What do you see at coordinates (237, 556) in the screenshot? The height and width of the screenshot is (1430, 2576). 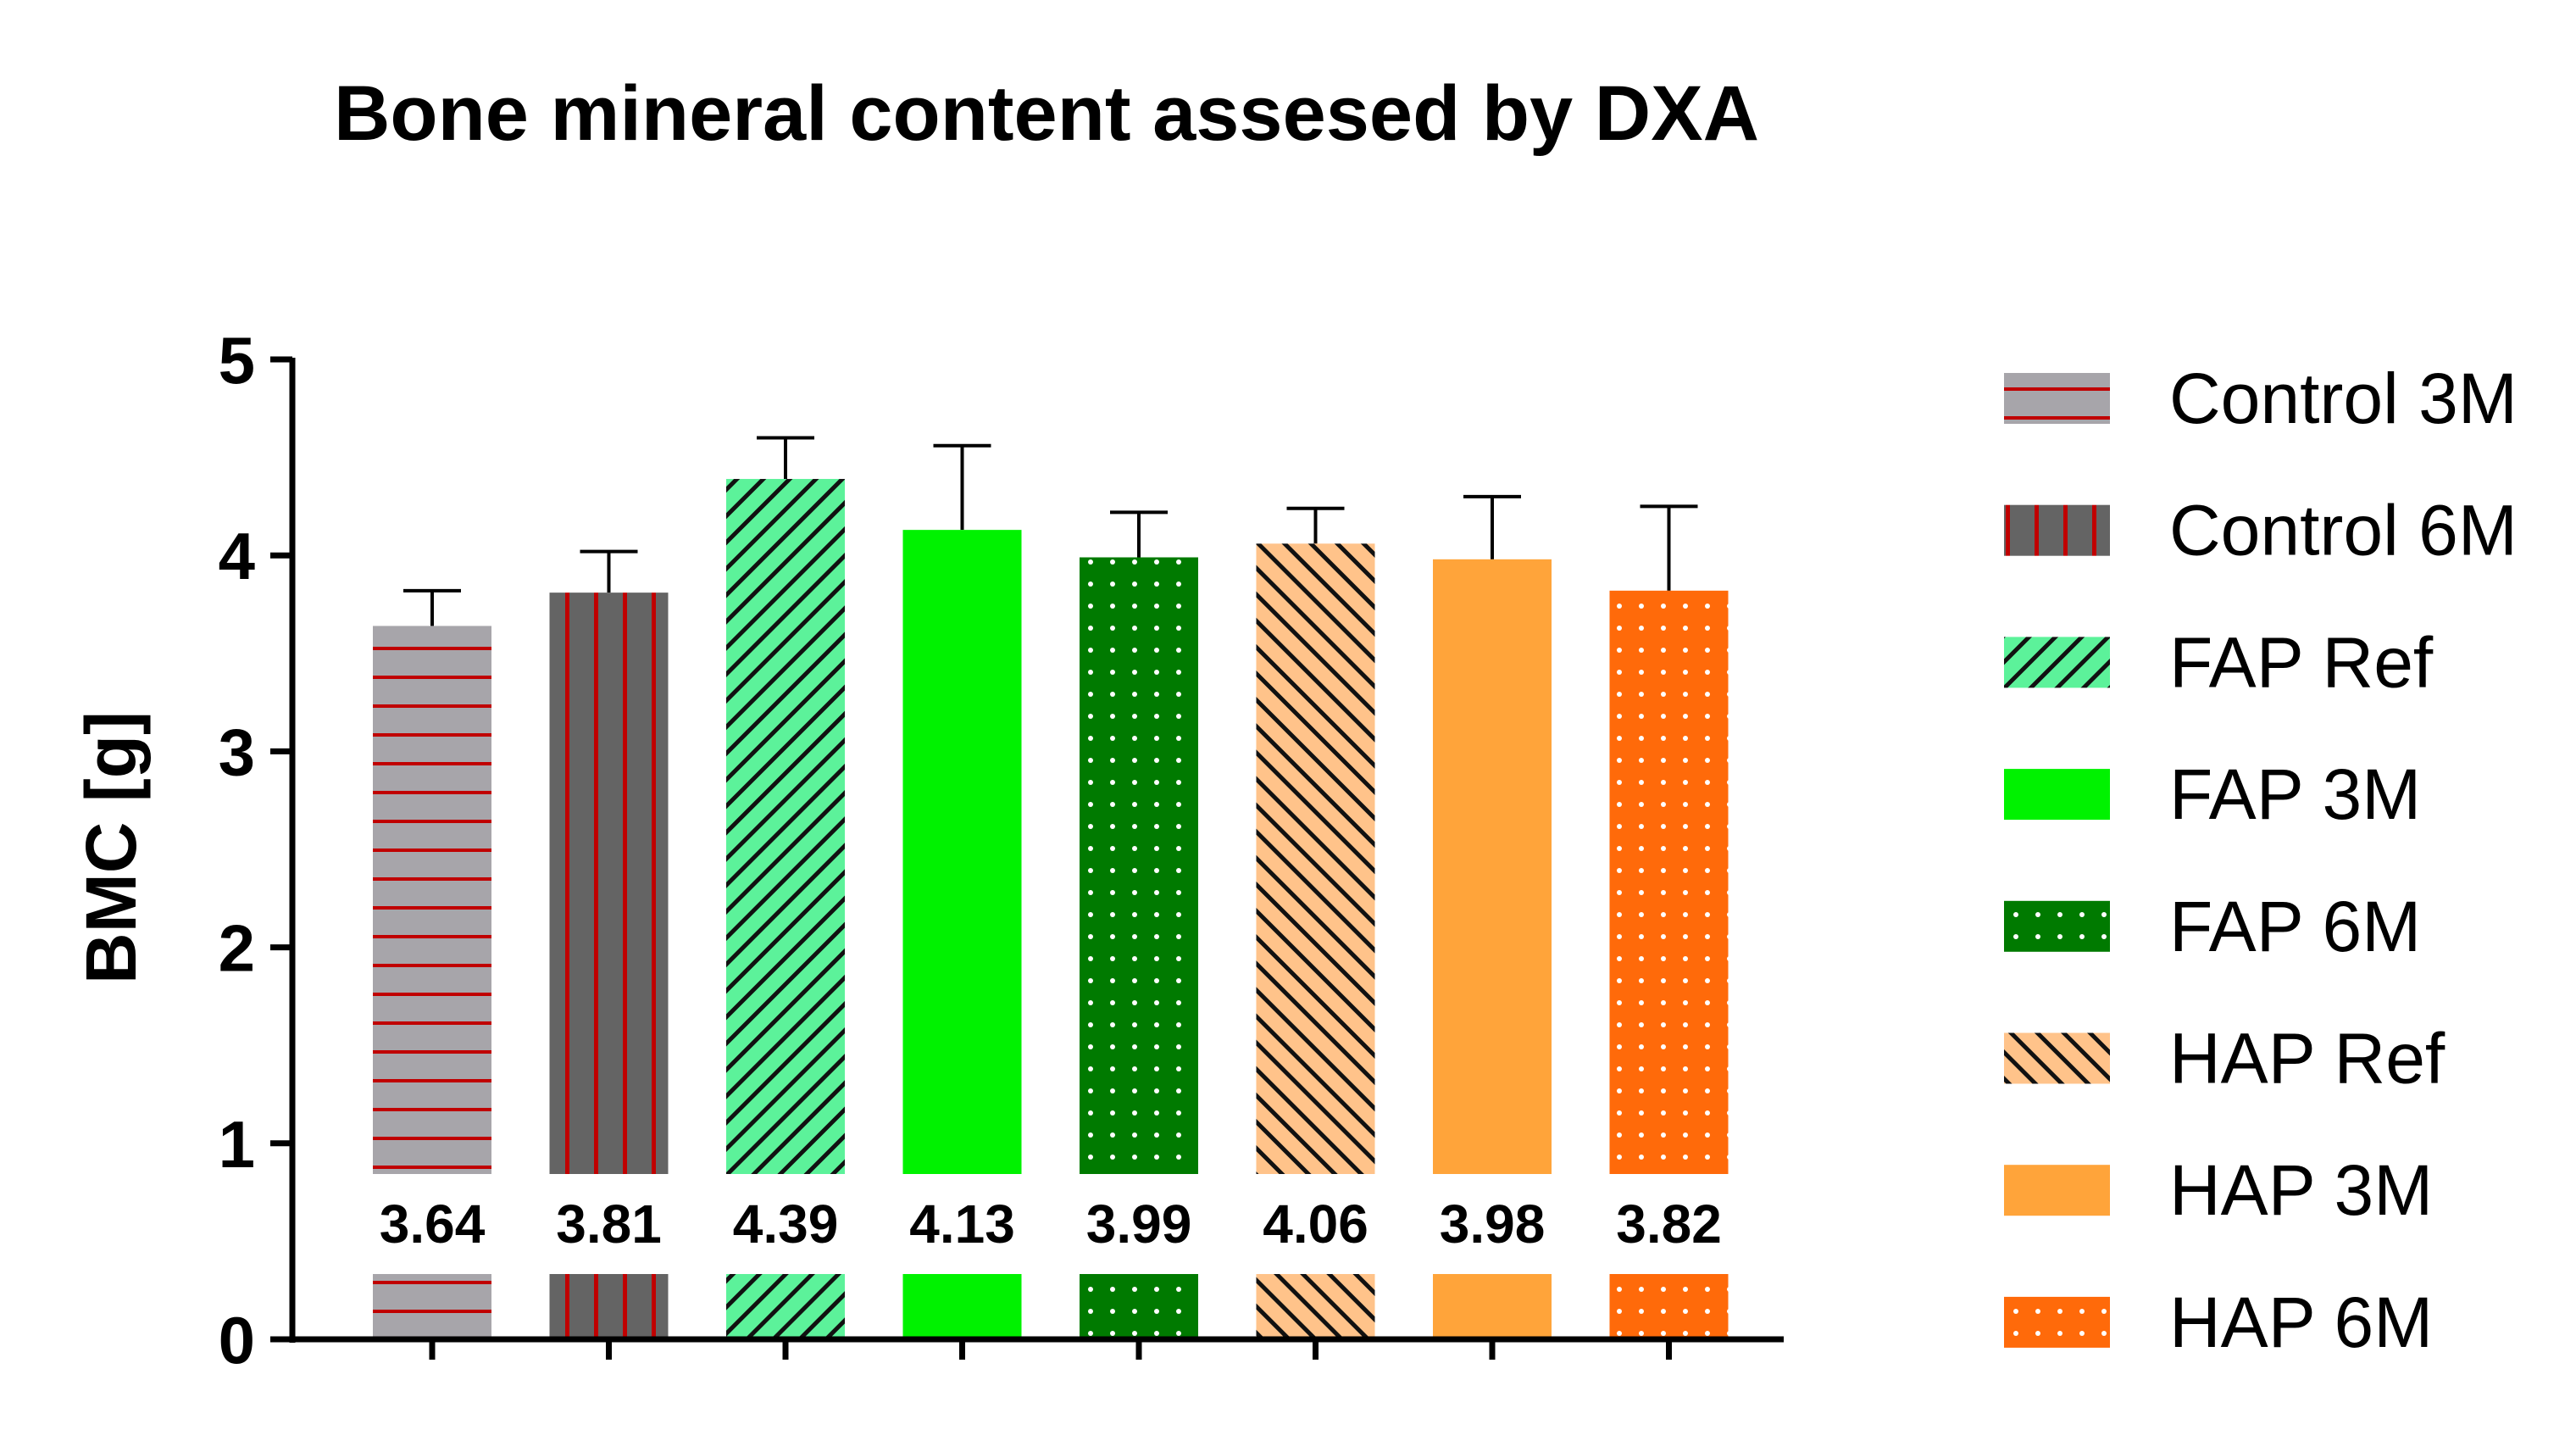 I see `y-tick-label: 4` at bounding box center [237, 556].